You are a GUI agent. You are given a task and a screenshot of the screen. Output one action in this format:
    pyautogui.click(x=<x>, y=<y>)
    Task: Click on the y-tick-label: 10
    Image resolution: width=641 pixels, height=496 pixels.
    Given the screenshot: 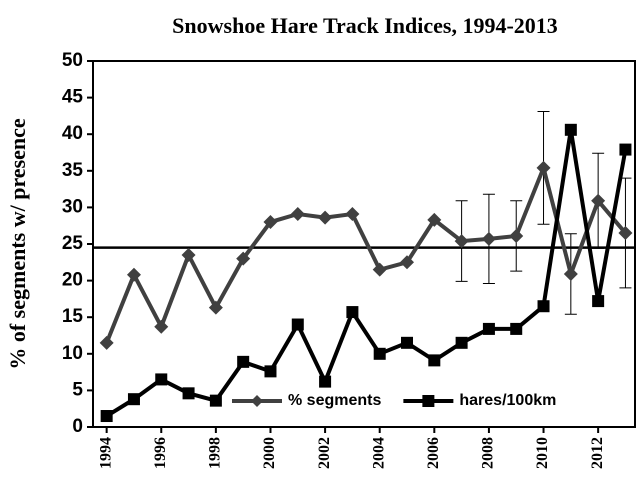 What is the action you would take?
    pyautogui.click(x=72, y=353)
    